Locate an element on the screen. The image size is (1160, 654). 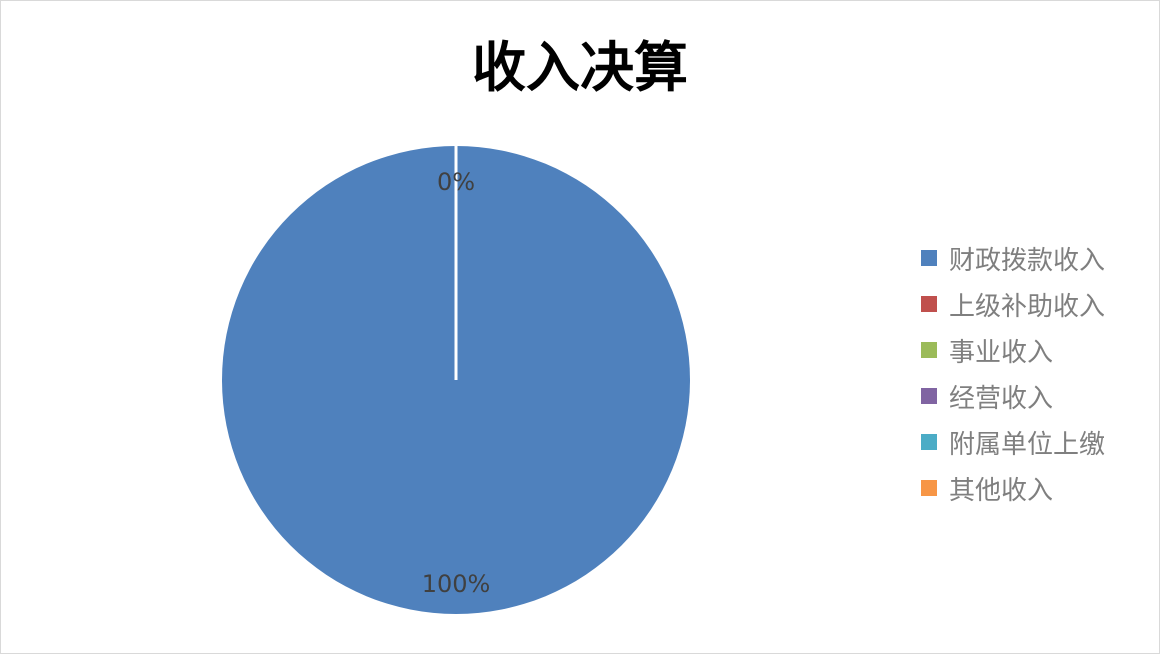
data-label-0: 100% is located at coordinates (456, 584).